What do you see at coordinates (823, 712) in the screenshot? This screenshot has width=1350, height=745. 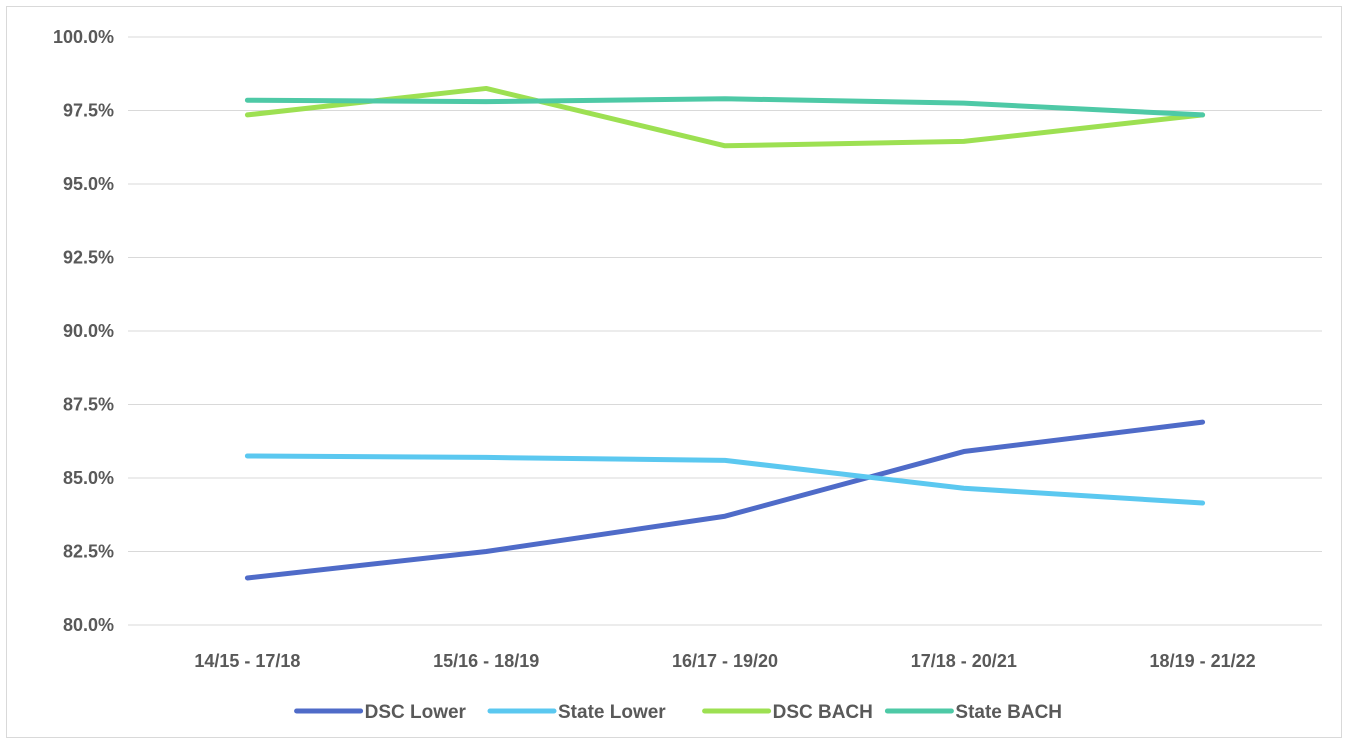 I see `legend-label: DSC BACH` at bounding box center [823, 712].